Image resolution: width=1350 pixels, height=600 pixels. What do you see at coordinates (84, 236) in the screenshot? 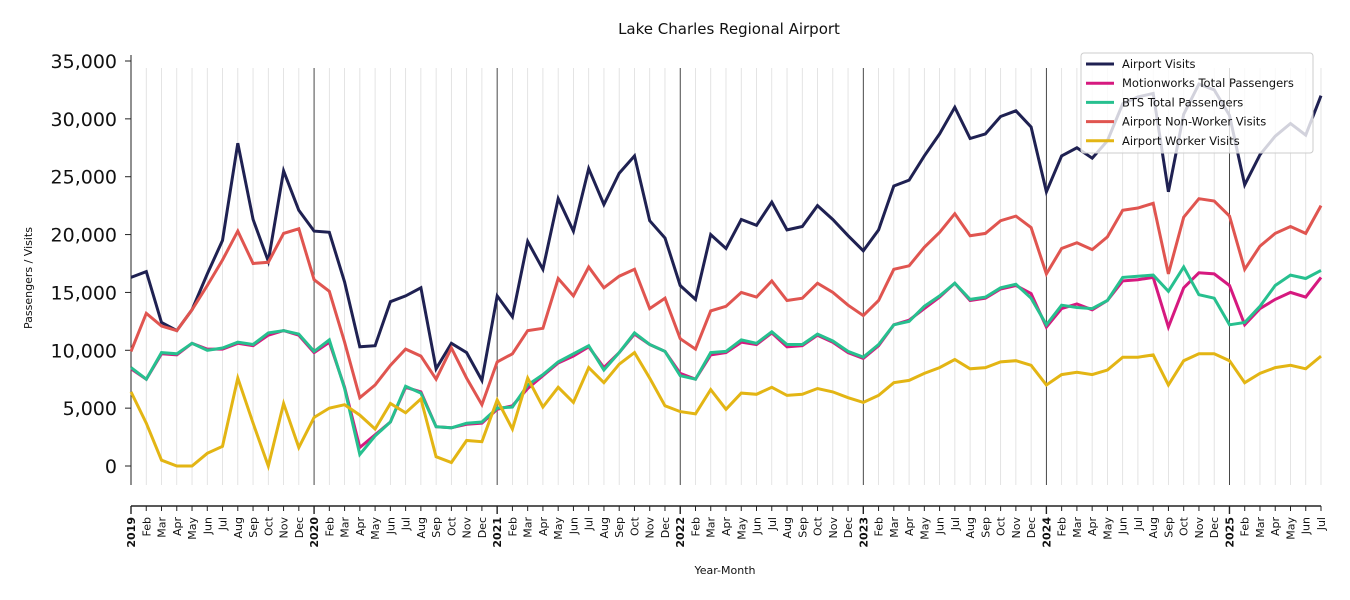
I see `y-tick-label: 20,000` at bounding box center [84, 236].